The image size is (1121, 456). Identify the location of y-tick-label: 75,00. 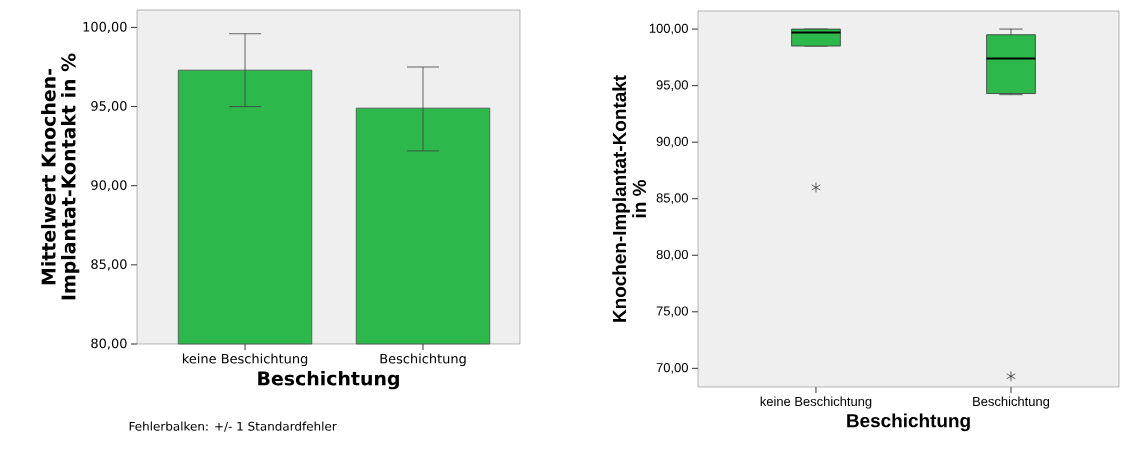
(672, 312).